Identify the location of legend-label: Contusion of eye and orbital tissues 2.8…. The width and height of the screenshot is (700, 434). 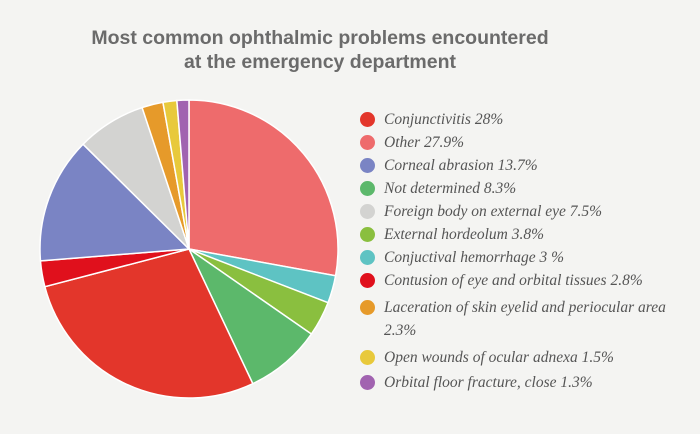
(513, 280).